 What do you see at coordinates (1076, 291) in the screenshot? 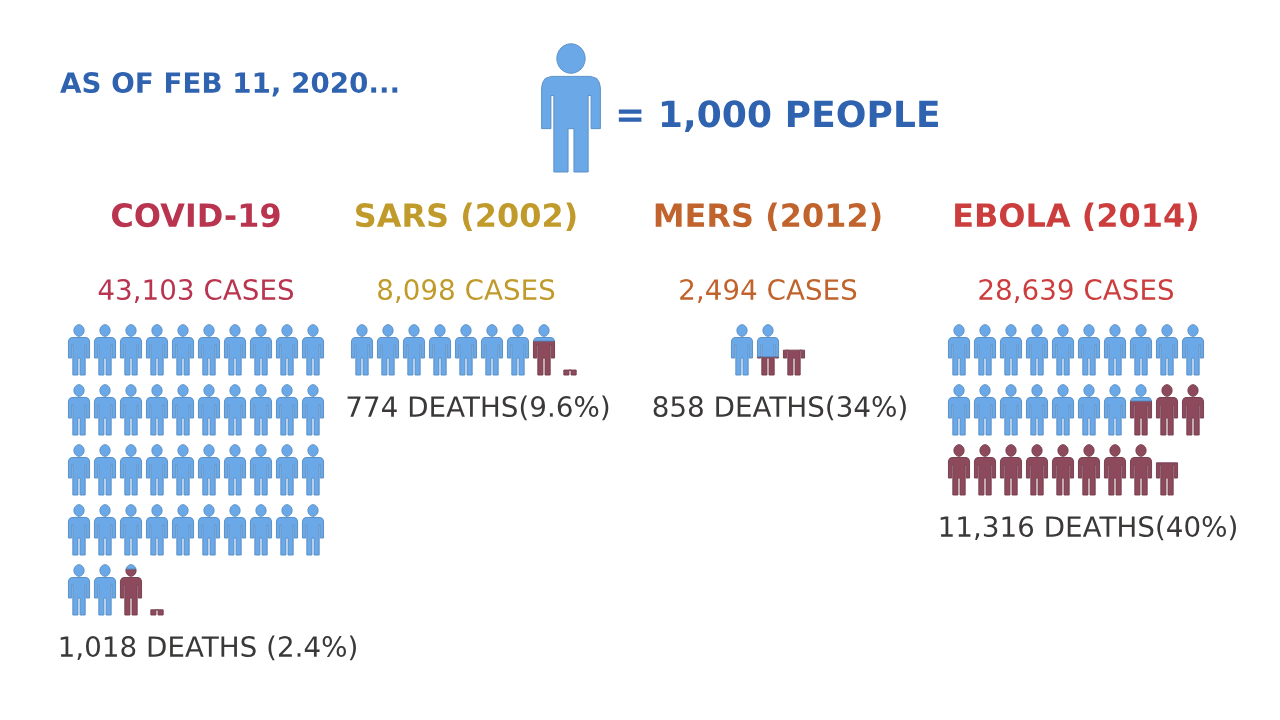
I see `data-label: 28,639 CASES` at bounding box center [1076, 291].